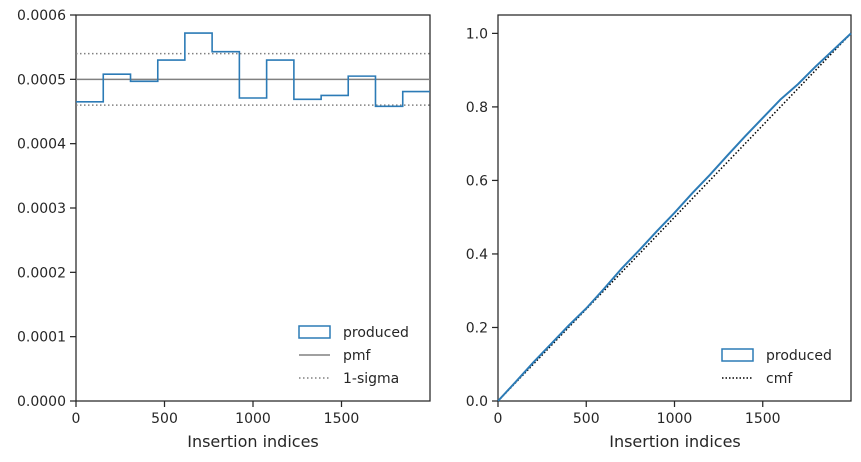 This screenshot has width=861, height=462. Describe the element at coordinates (482, 218) in the screenshot. I see `right-y-ticks: 0.0 0.2 0.4 0.6 0.8 1.0` at that location.